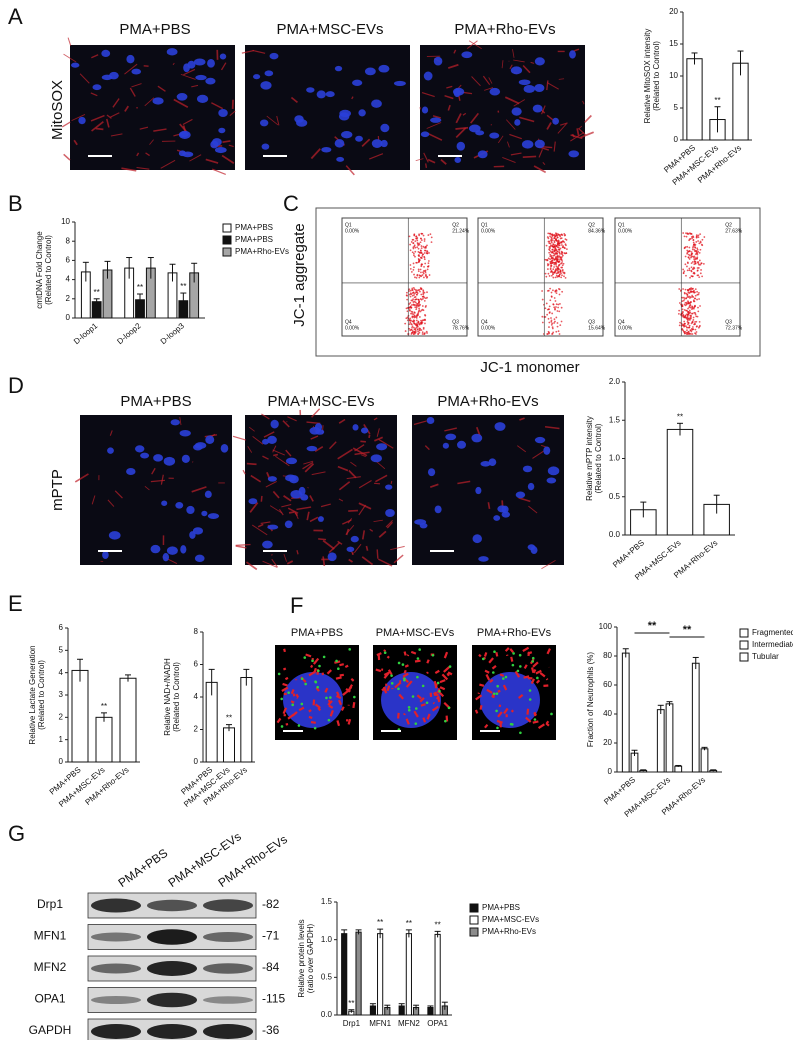 The image size is (793, 1040). I want to click on y-tick-label: 4, so click(196, 696).